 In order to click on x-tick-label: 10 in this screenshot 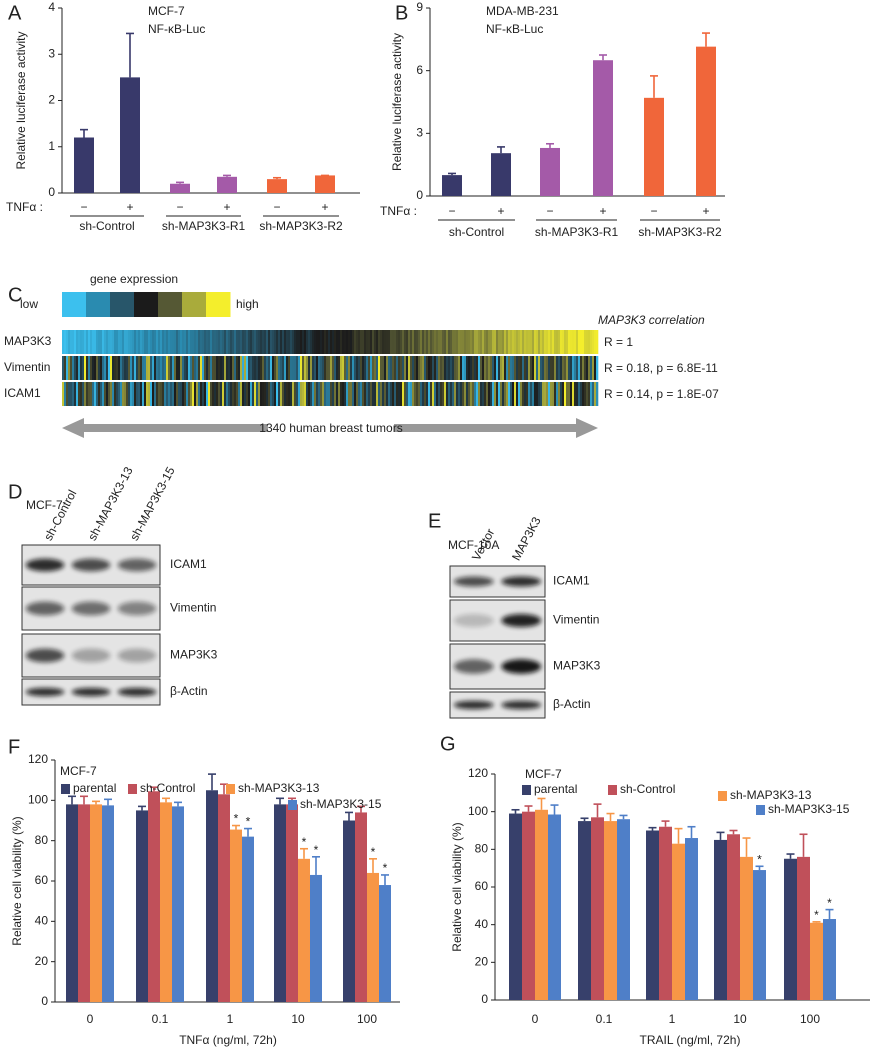, I will do `click(298, 1019)`.